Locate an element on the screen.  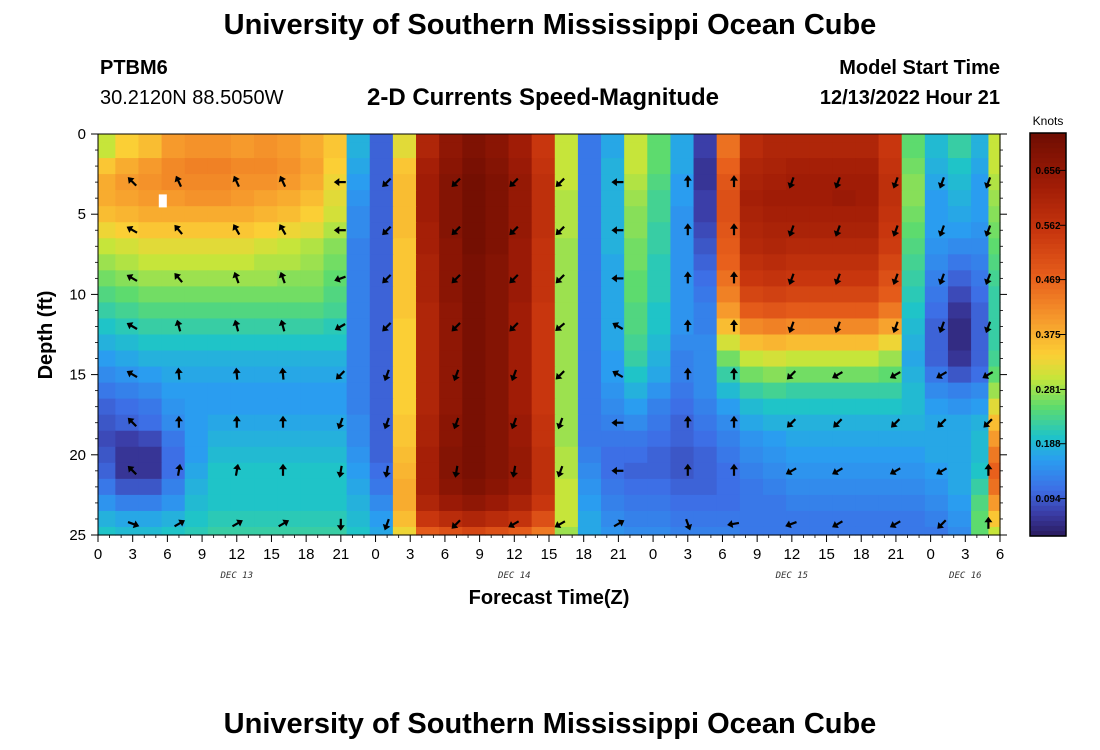
x-tick-label: 18 is located at coordinates (861, 554).